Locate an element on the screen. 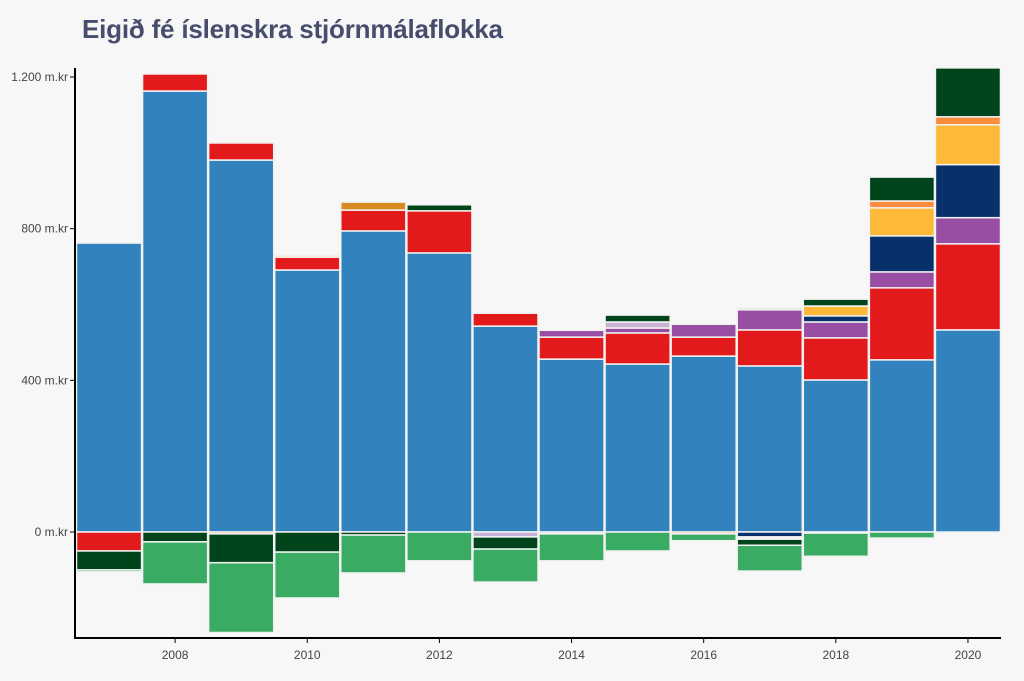 The width and height of the screenshot is (1024, 681). x-axis: 2008 2010 2012 2014 2016 2018 2020 is located at coordinates (537, 649).